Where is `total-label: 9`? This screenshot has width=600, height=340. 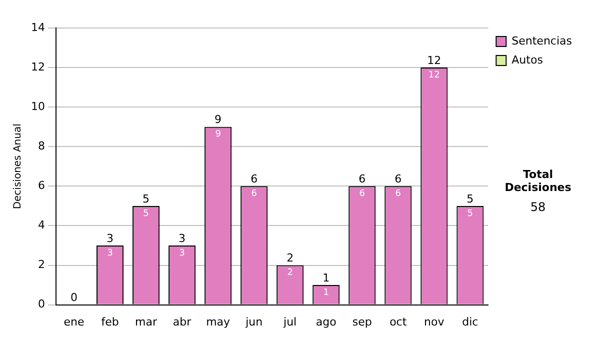 total-label: 9 is located at coordinates (218, 119).